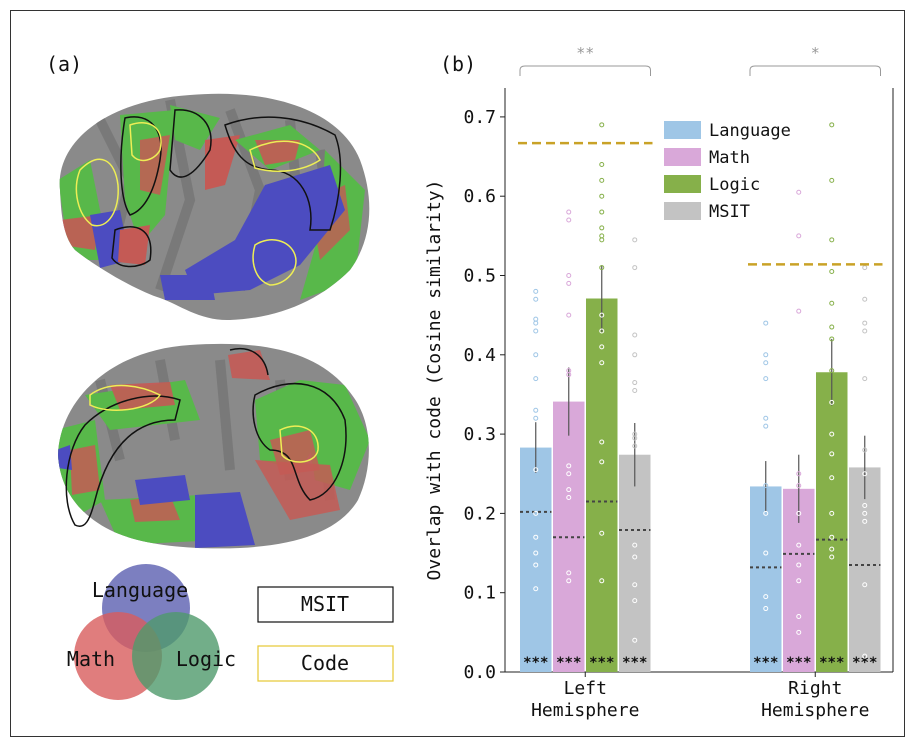  I want to click on outline-legend: MSIT Code, so click(325, 634).